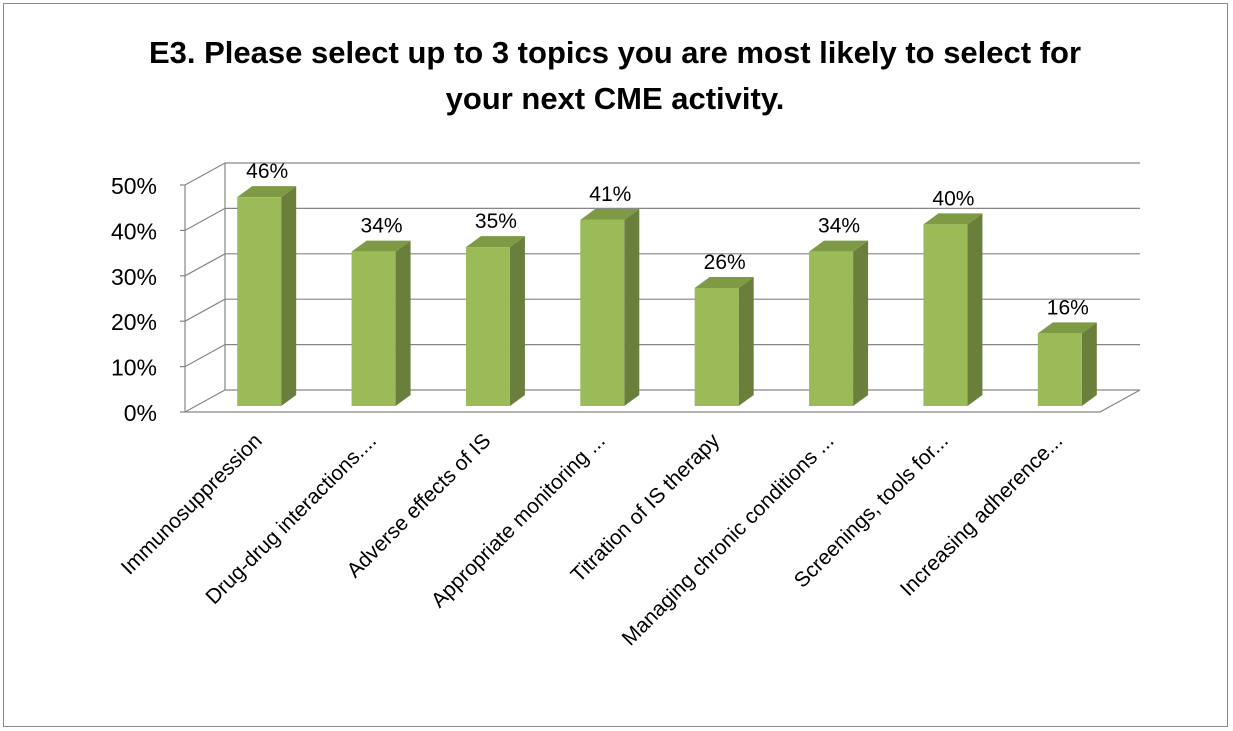  I want to click on y-tick-label: 50%, so click(134, 186).